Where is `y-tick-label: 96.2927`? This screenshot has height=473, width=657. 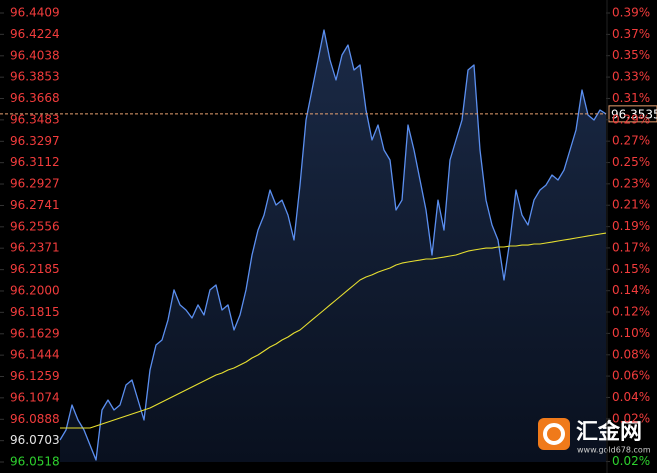 y-tick-label: 96.2927 is located at coordinates (35, 184).